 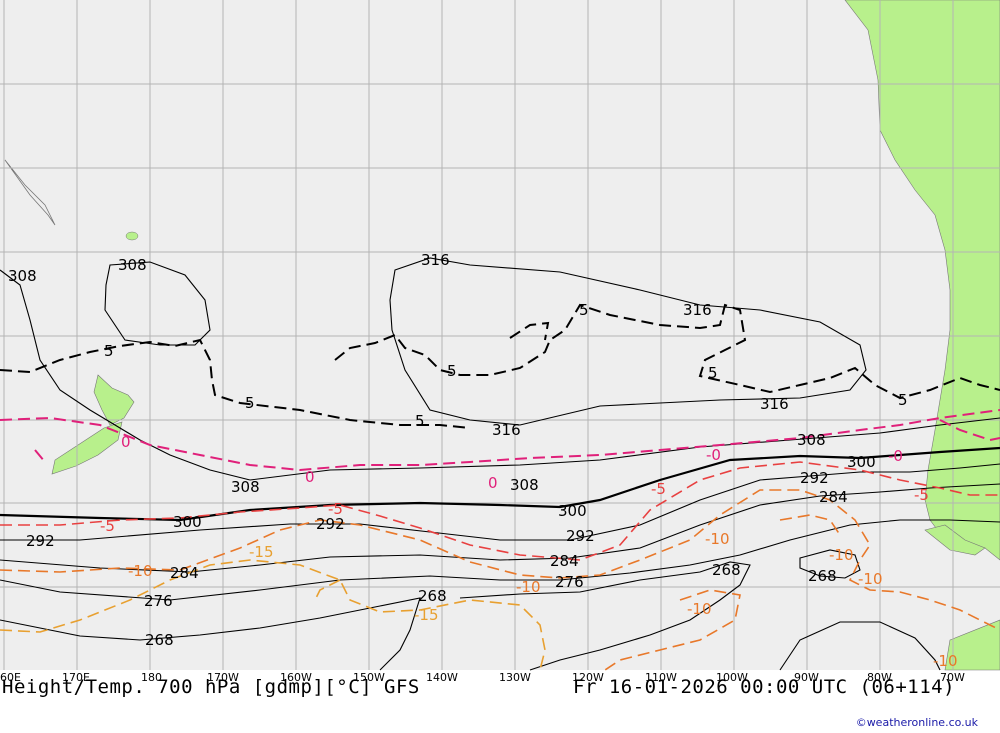 What do you see at coordinates (879, 677) in the screenshot?
I see `lon-tick-label: 80W` at bounding box center [879, 677].